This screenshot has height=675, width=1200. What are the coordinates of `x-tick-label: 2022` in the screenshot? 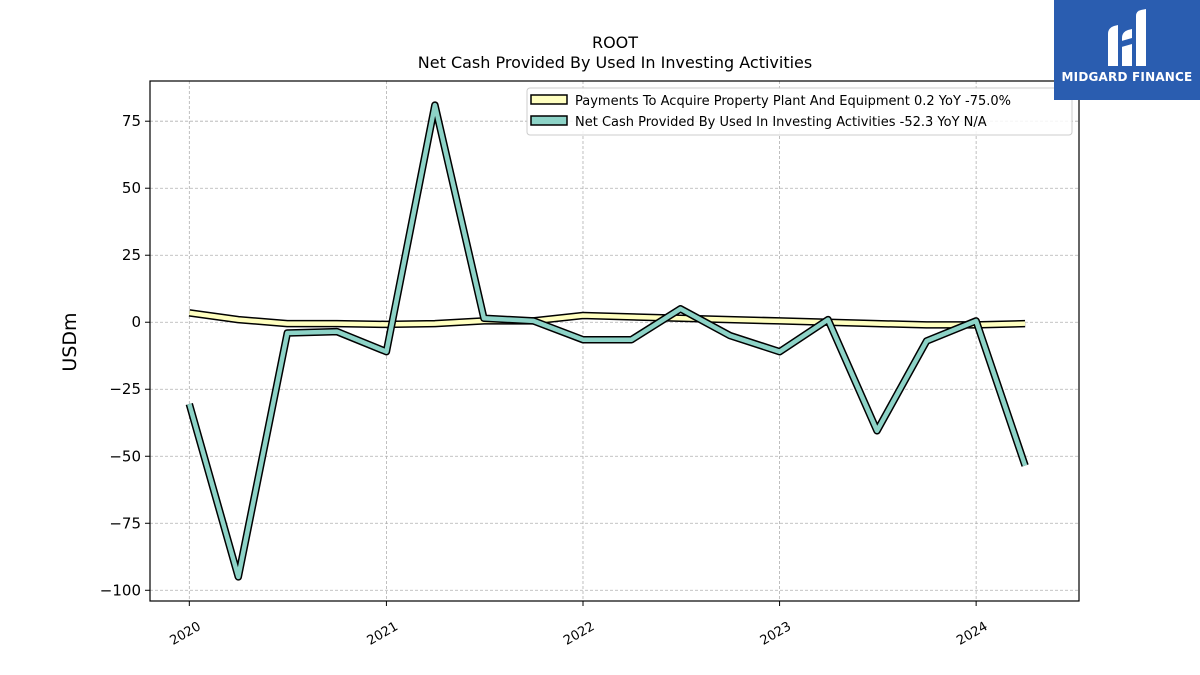 It's located at (579, 634).